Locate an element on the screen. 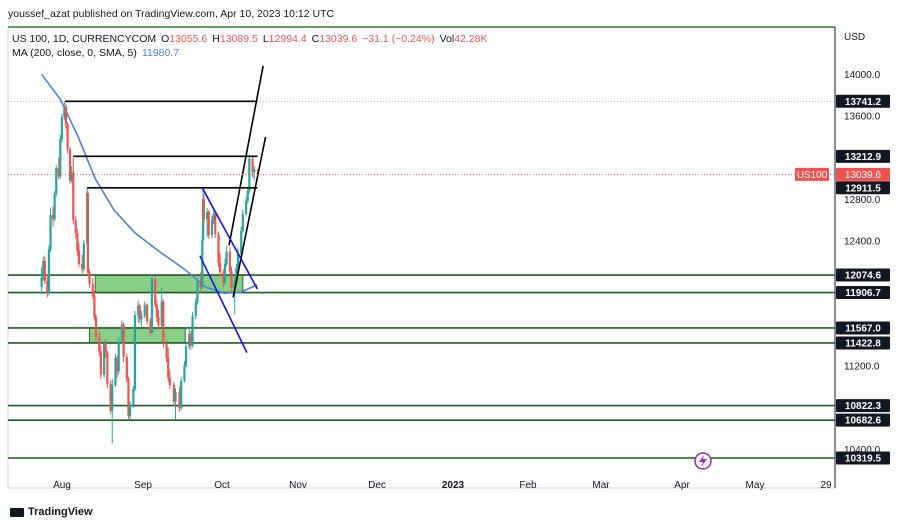 This screenshot has width=900, height=528. ma-label: MA (200, close, 0, SMA, 5) is located at coordinates (74, 53).